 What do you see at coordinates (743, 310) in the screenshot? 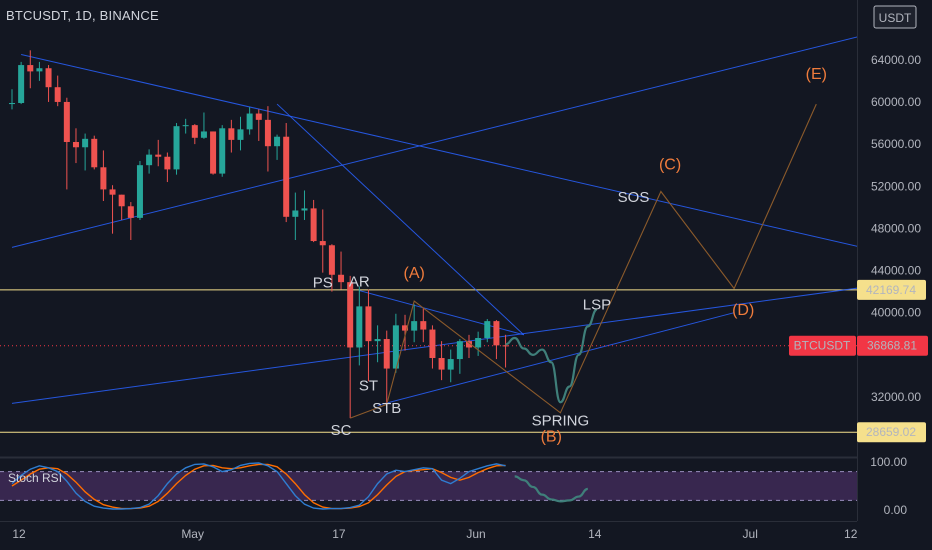
I see `wave-label-d: (D)` at bounding box center [743, 310].